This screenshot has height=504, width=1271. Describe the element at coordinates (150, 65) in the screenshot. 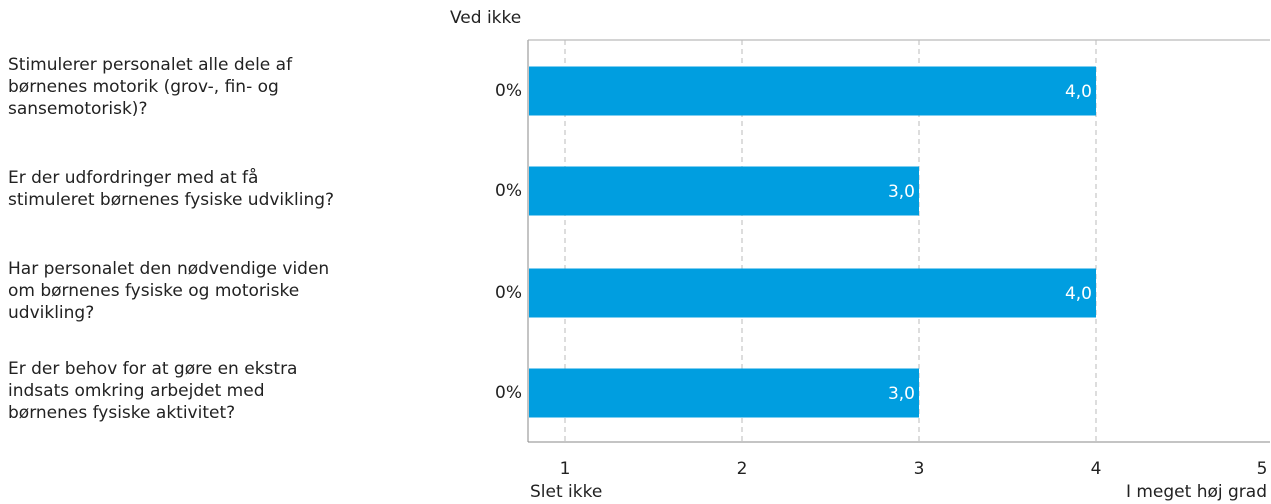

I see `question-label-line: Stimulerer personalet alle dele af` at that location.